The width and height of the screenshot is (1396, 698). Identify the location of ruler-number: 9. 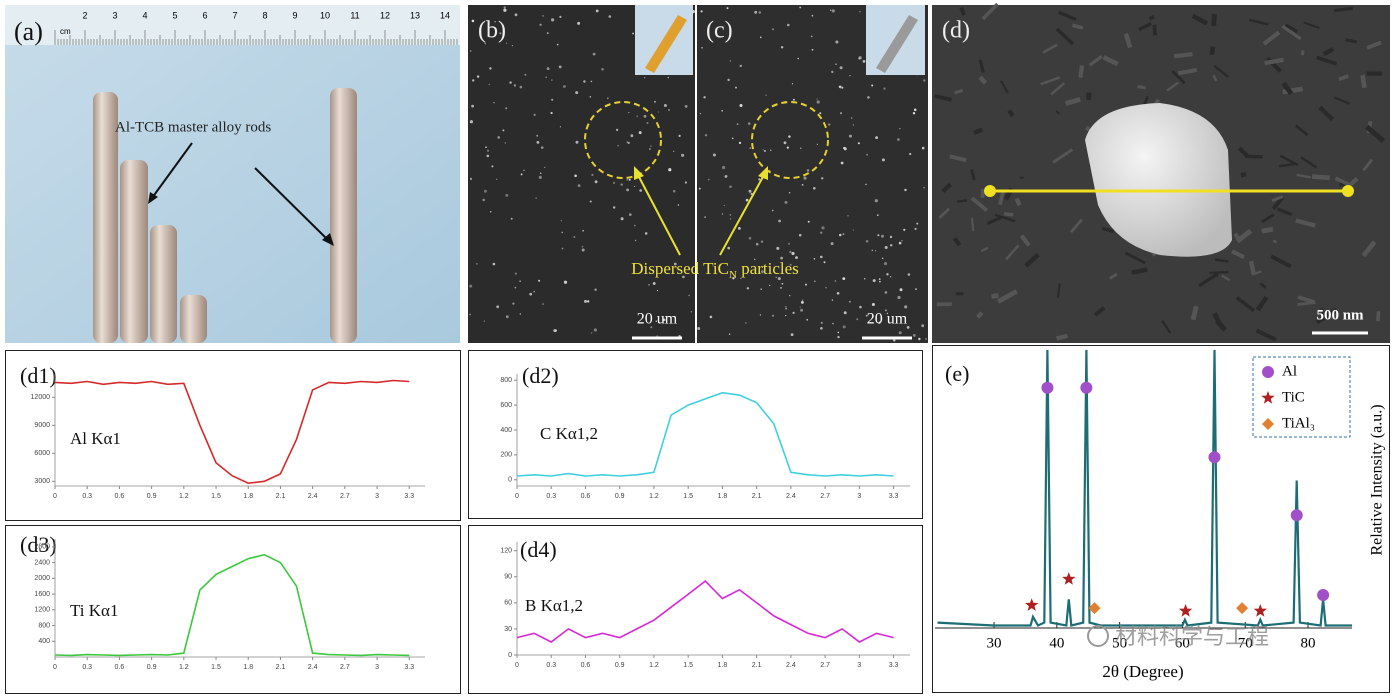
(294, 15).